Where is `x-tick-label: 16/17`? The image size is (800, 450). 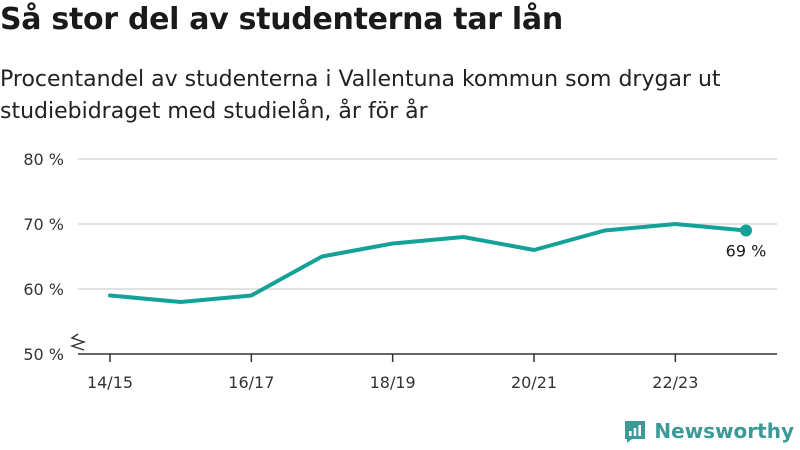 x-tick-label: 16/17 is located at coordinates (251, 382).